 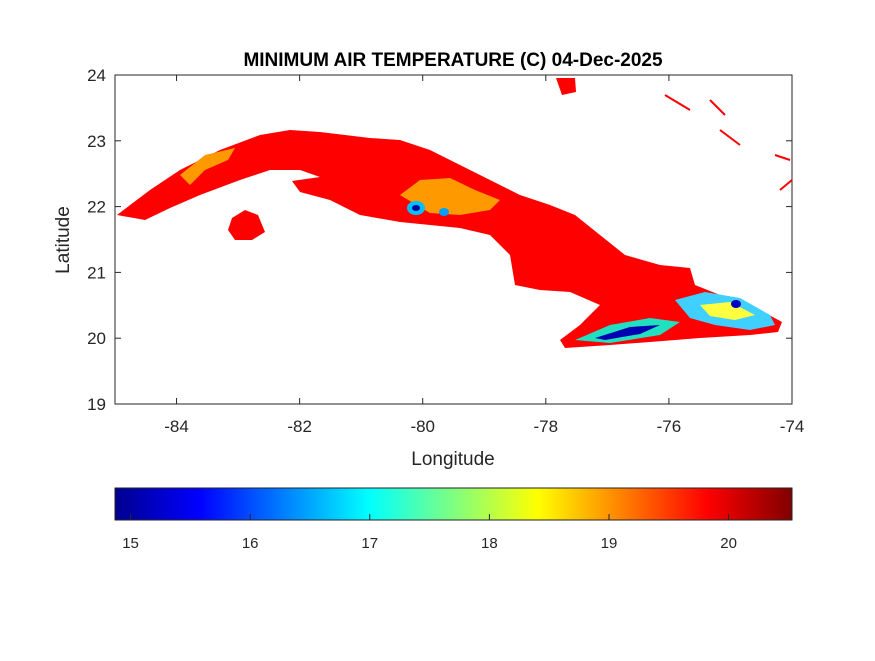 What do you see at coordinates (792, 426) in the screenshot?
I see `x-tick-label: -74` at bounding box center [792, 426].